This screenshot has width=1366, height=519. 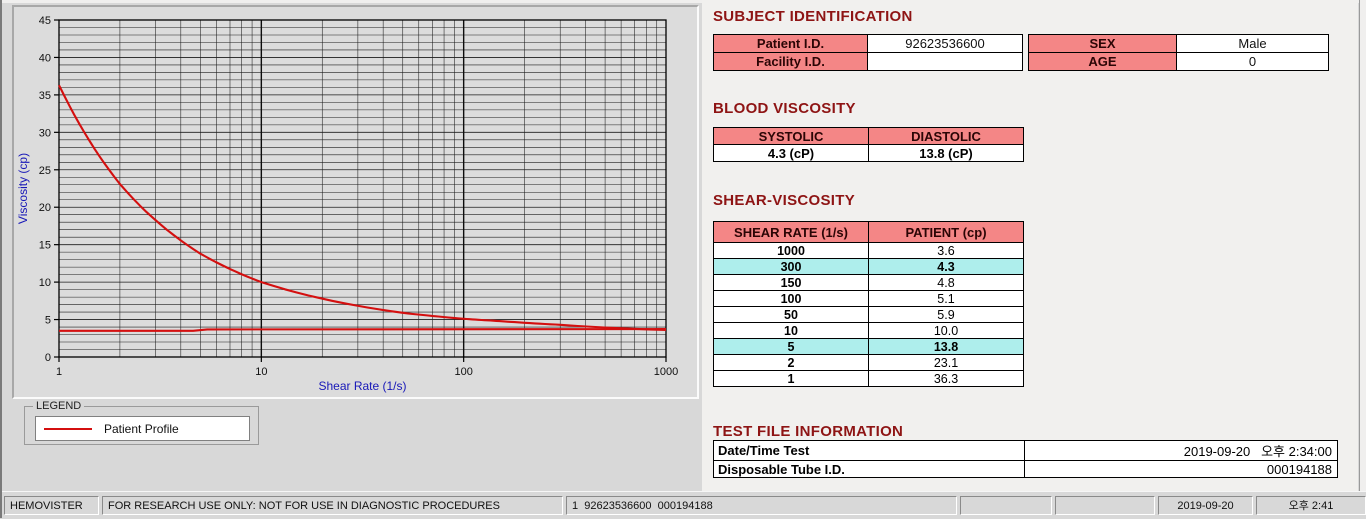 What do you see at coordinates (946, 298) in the screenshot?
I see `patient-cp-cell: 5.1` at bounding box center [946, 298].